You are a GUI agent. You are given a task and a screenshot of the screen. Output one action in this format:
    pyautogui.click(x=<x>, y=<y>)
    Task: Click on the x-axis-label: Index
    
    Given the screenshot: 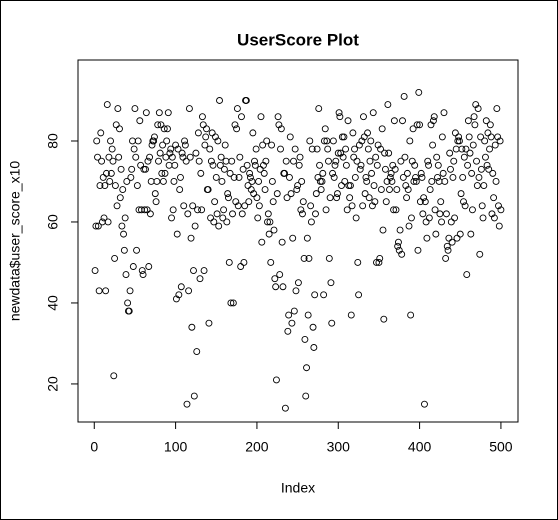 What is the action you would take?
    pyautogui.click(x=298, y=488)
    